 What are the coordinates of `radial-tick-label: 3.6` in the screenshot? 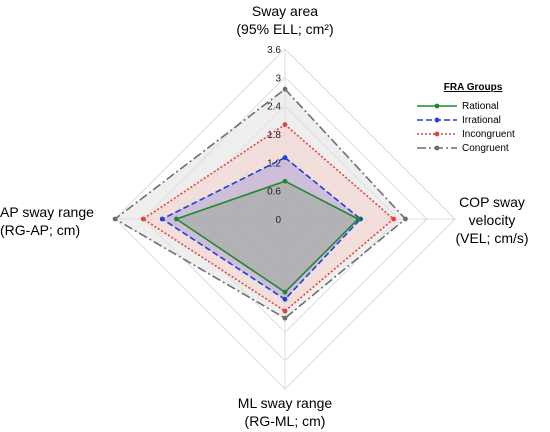 It's located at (274, 50).